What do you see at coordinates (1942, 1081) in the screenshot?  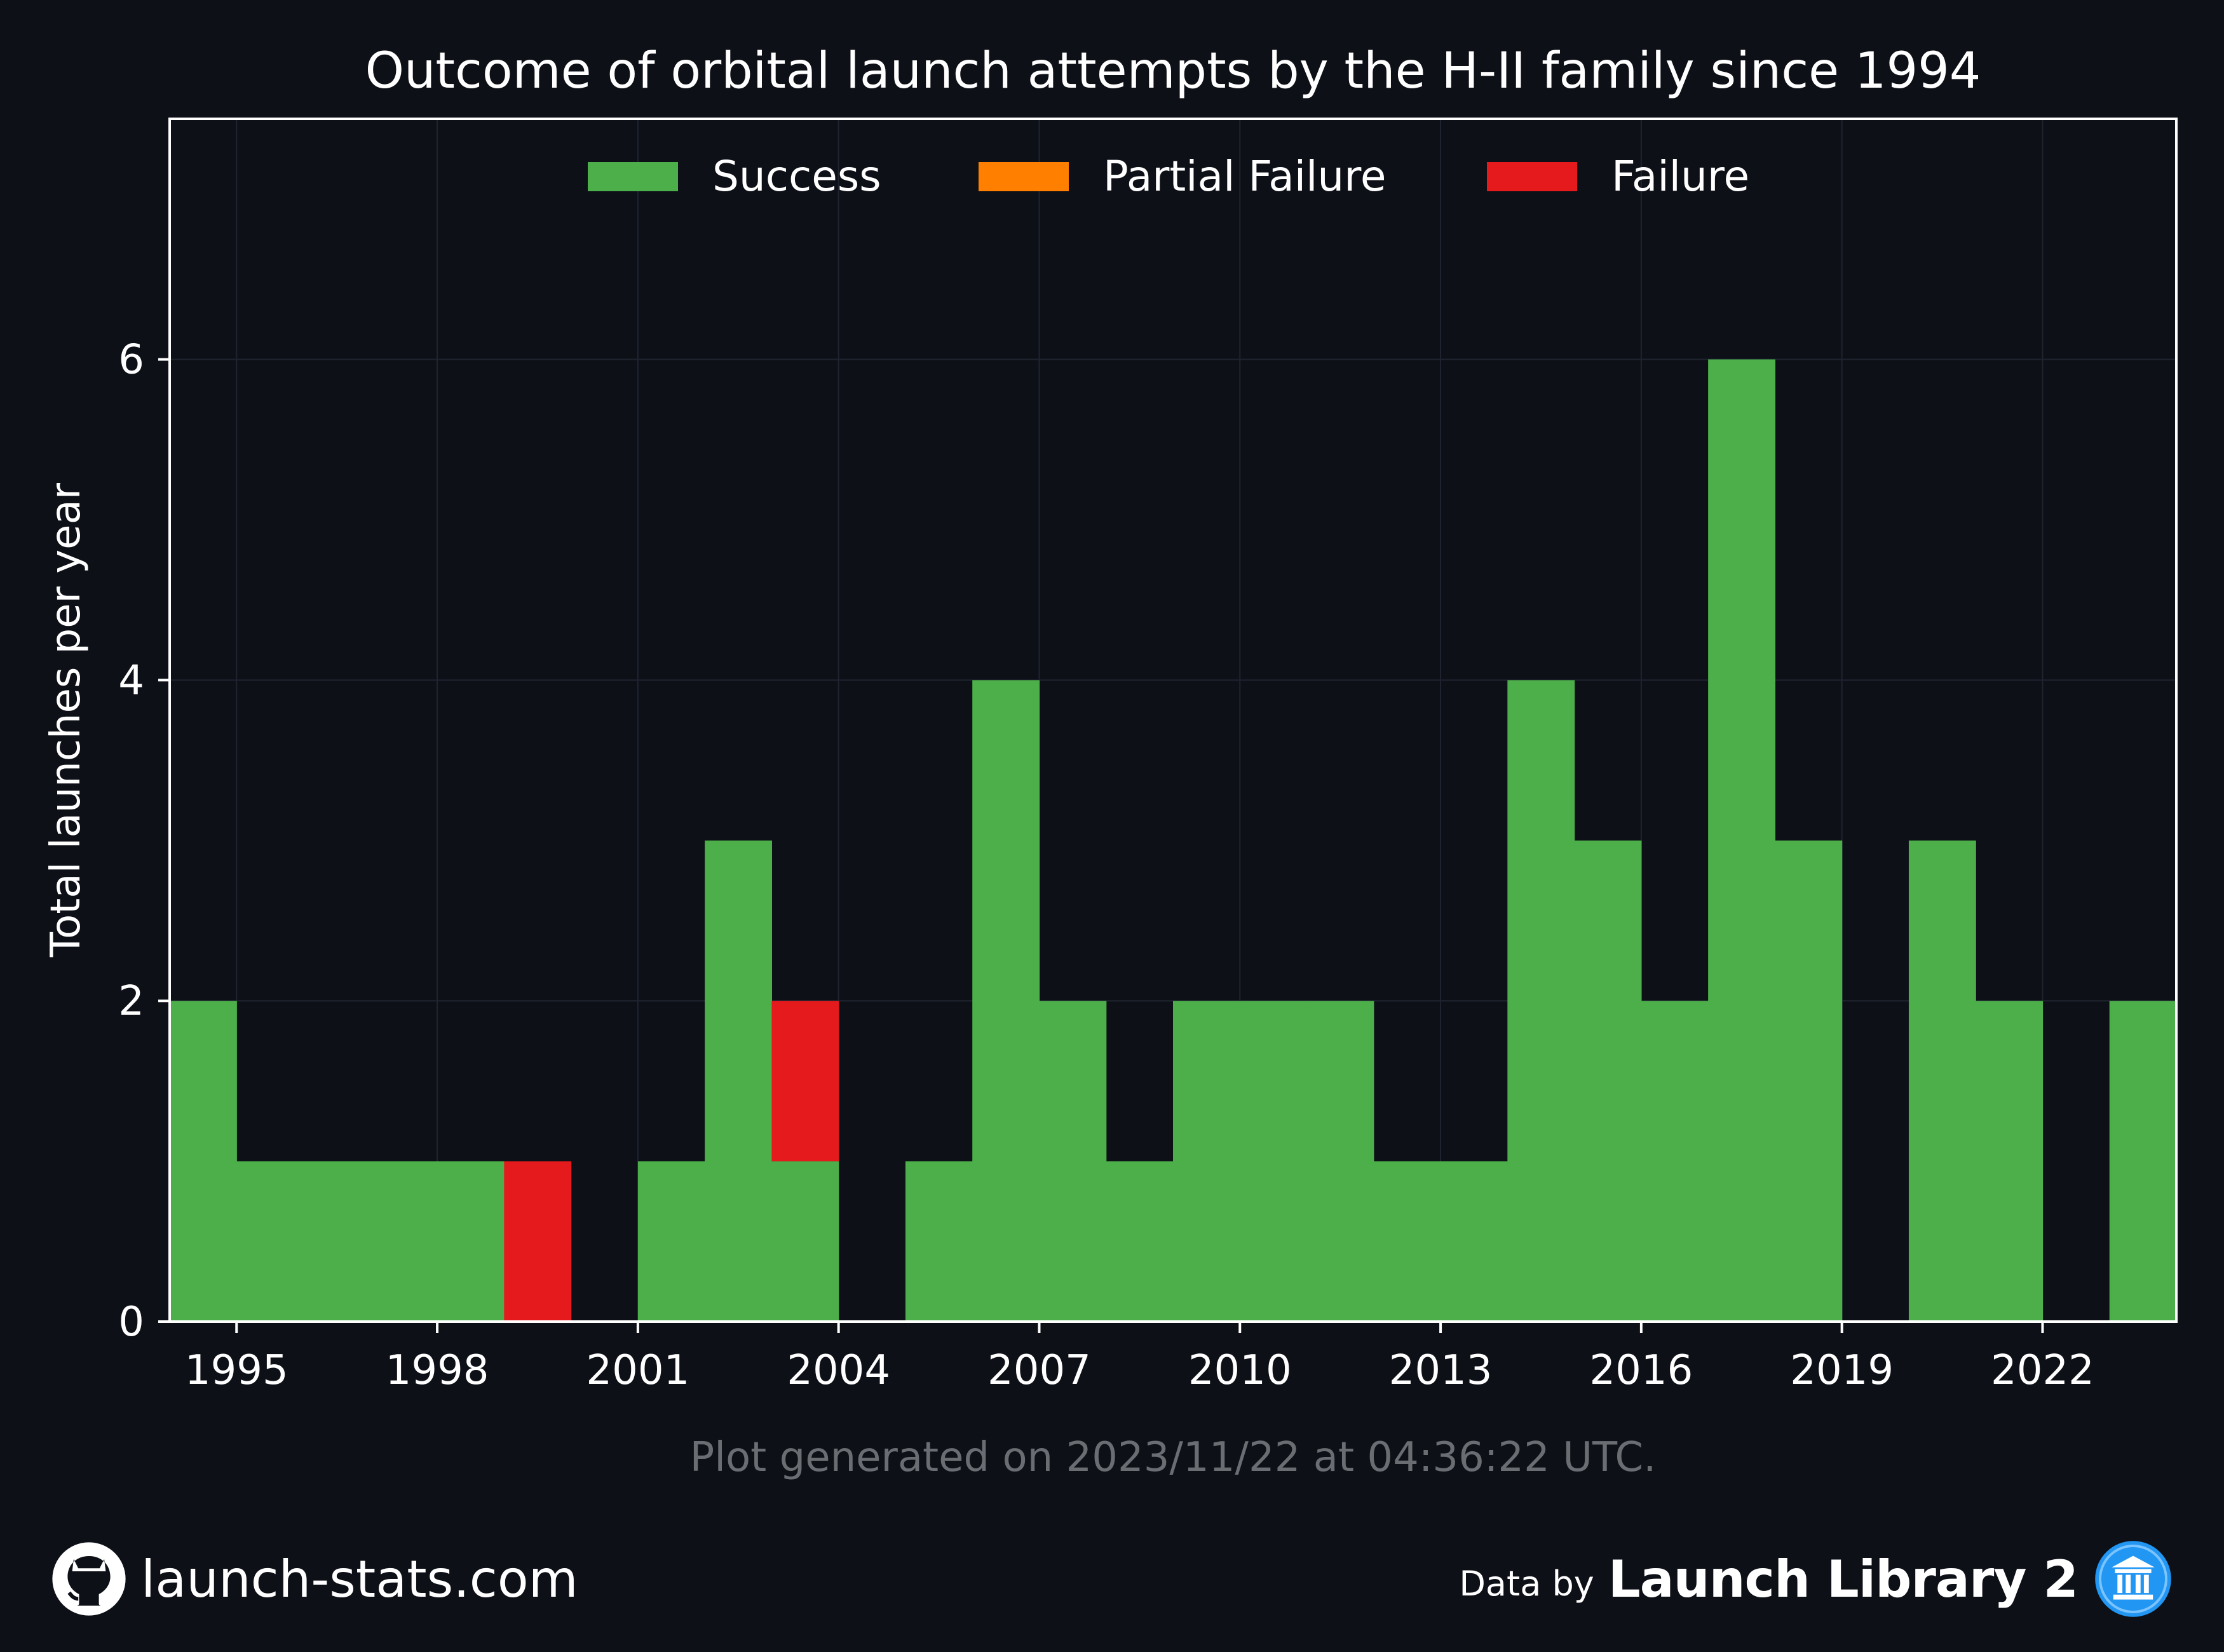 I see `bar-success-2020` at bounding box center [1942, 1081].